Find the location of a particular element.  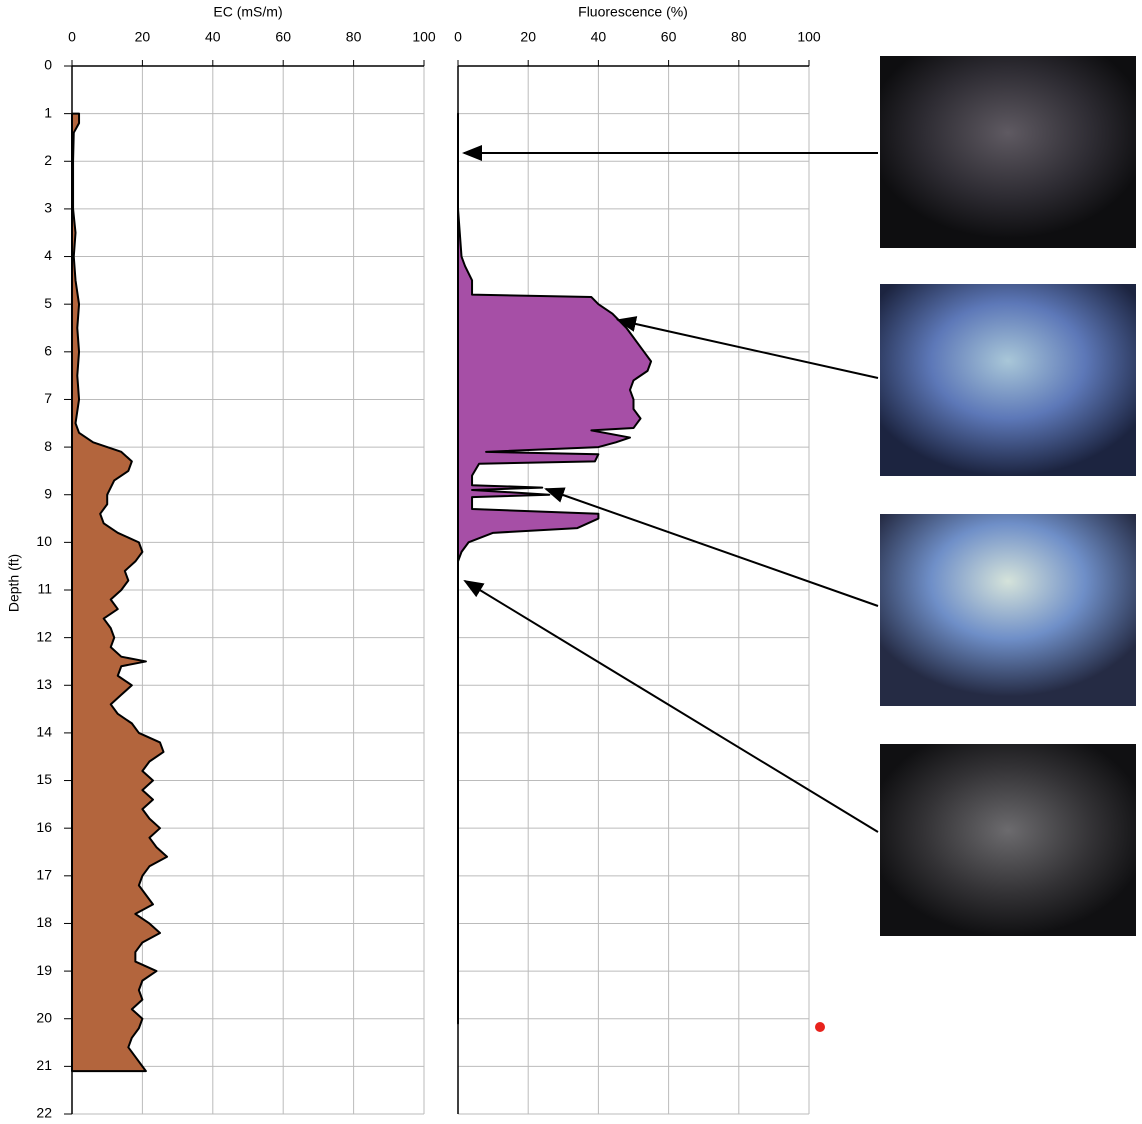

y-tick-label: 2 is located at coordinates (48, 160).